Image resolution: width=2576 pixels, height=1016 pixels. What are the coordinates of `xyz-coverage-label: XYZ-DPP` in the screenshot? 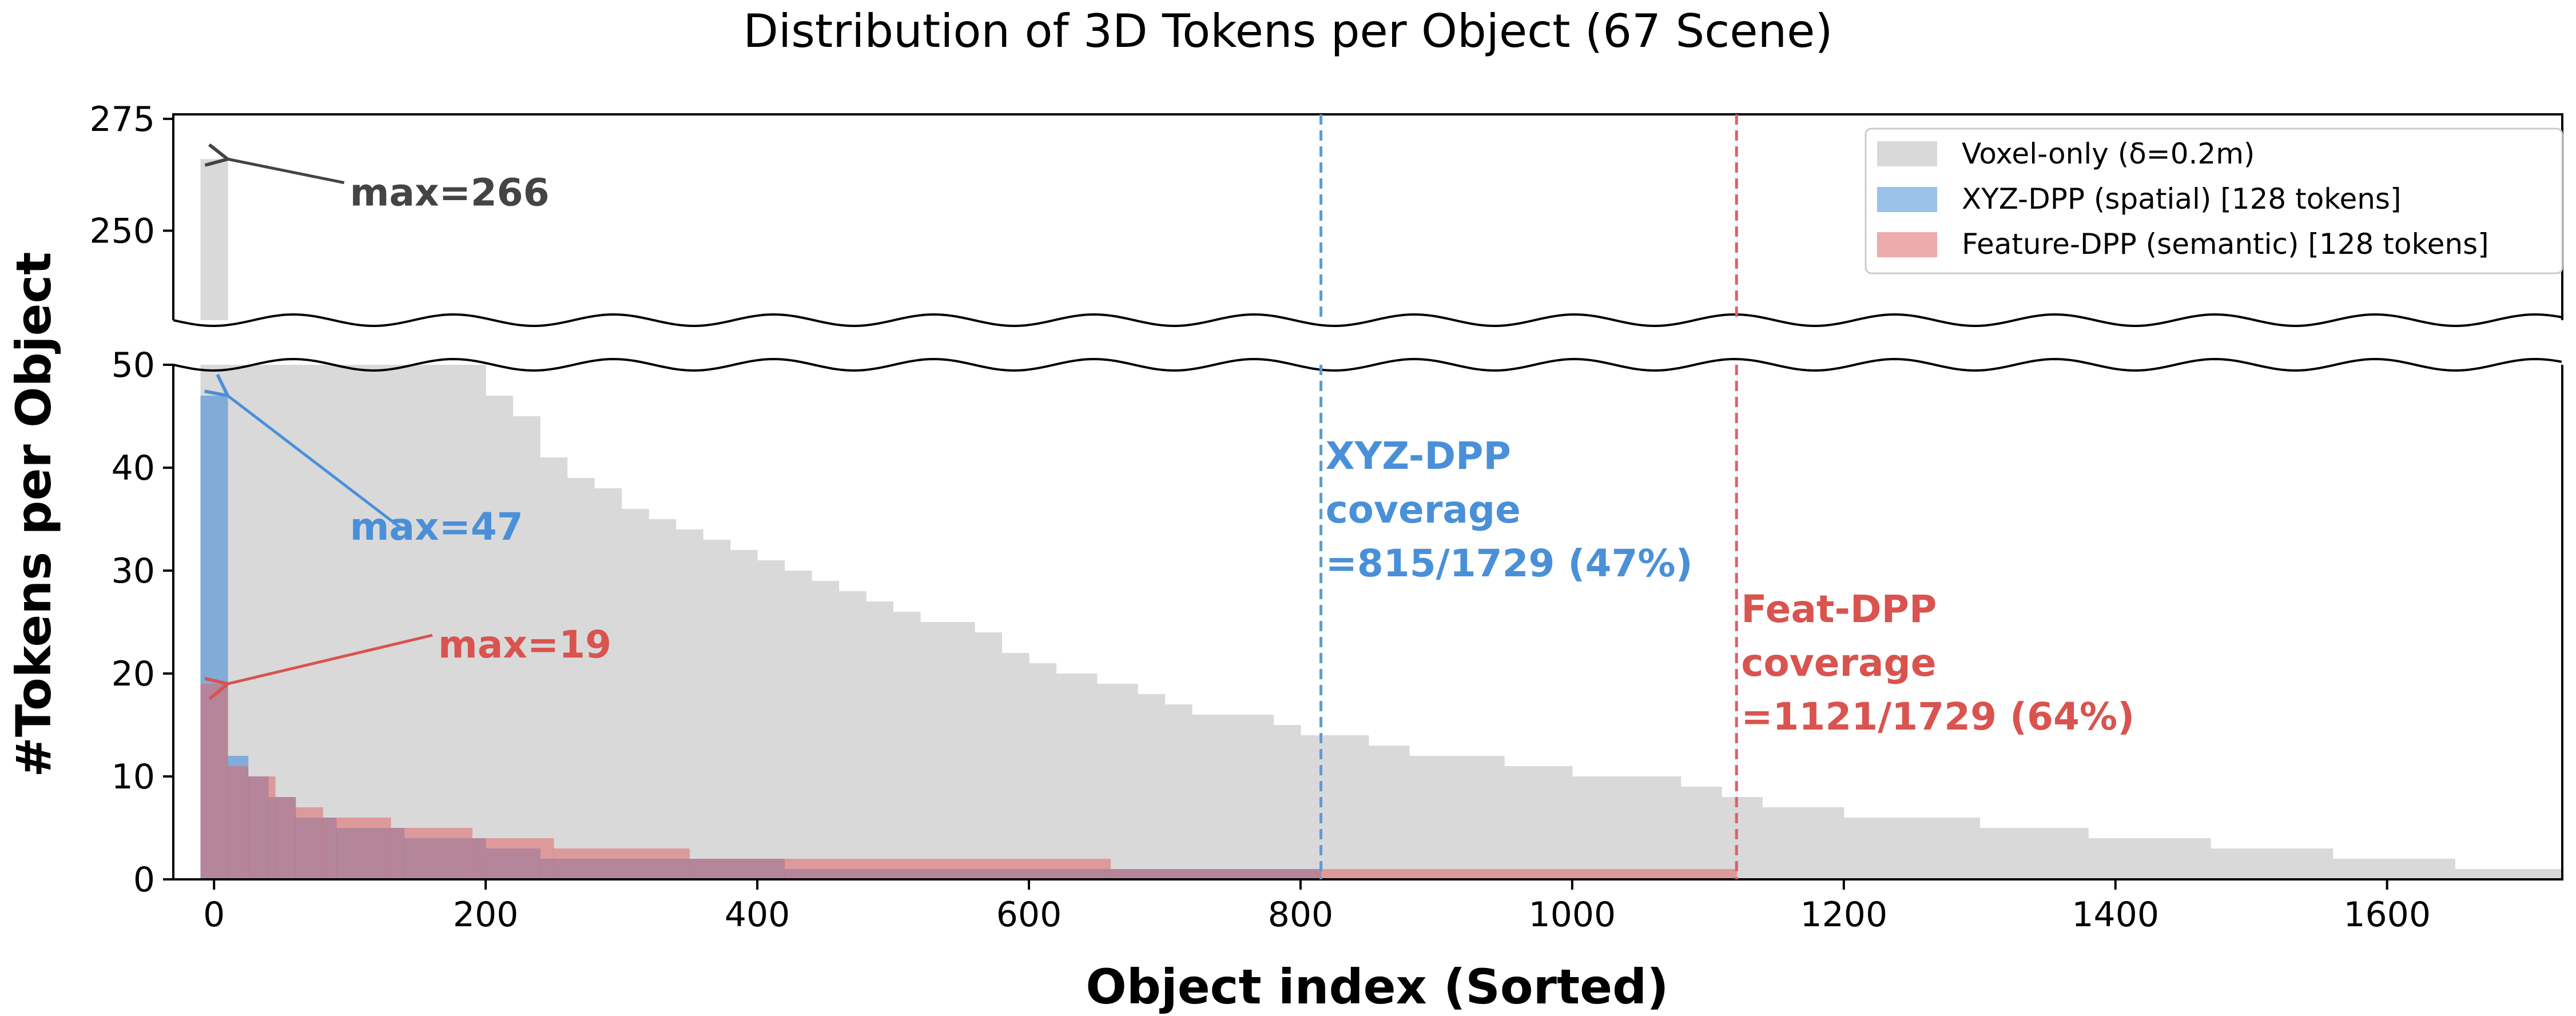 It's located at (1418, 456).